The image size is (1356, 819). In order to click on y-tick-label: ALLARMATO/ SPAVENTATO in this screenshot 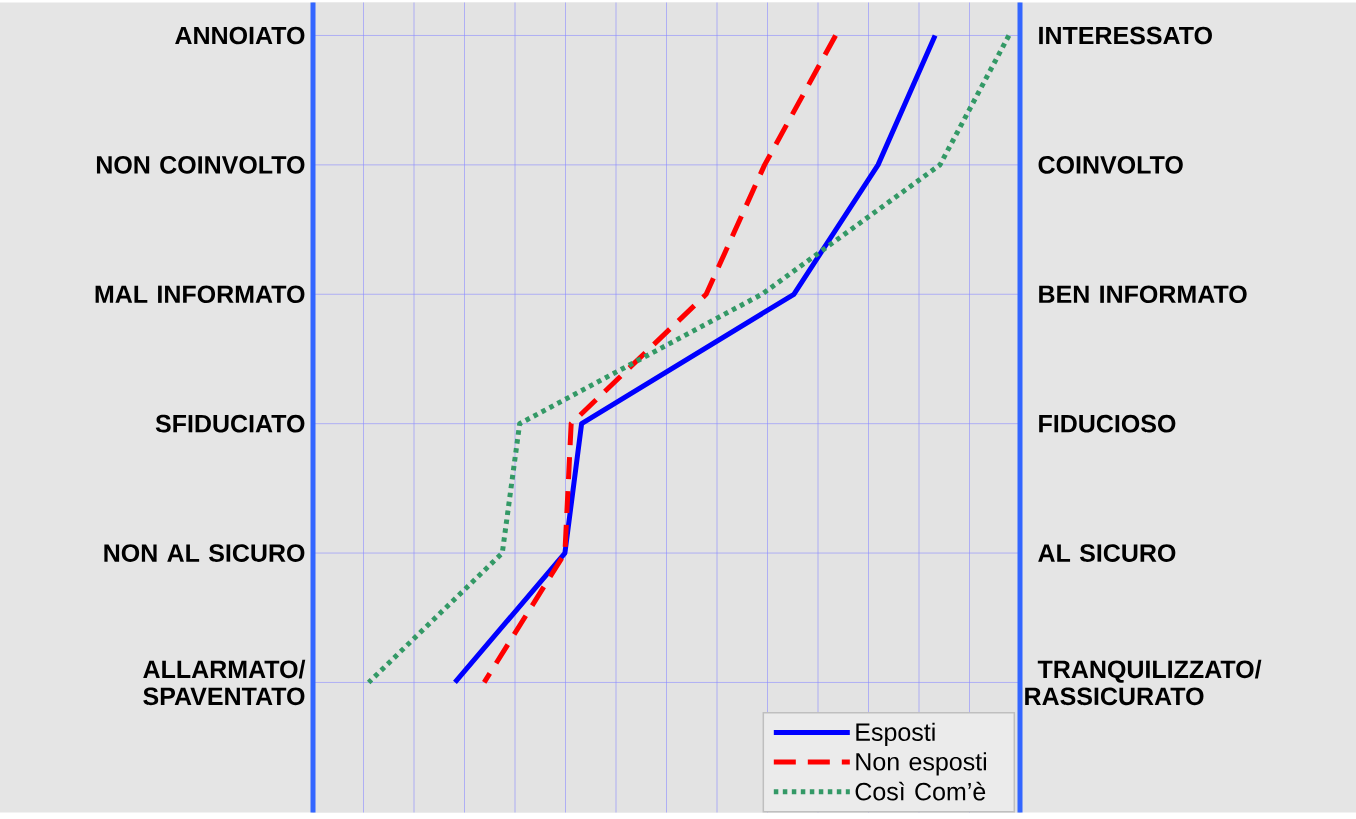, I will do `click(224, 682)`.